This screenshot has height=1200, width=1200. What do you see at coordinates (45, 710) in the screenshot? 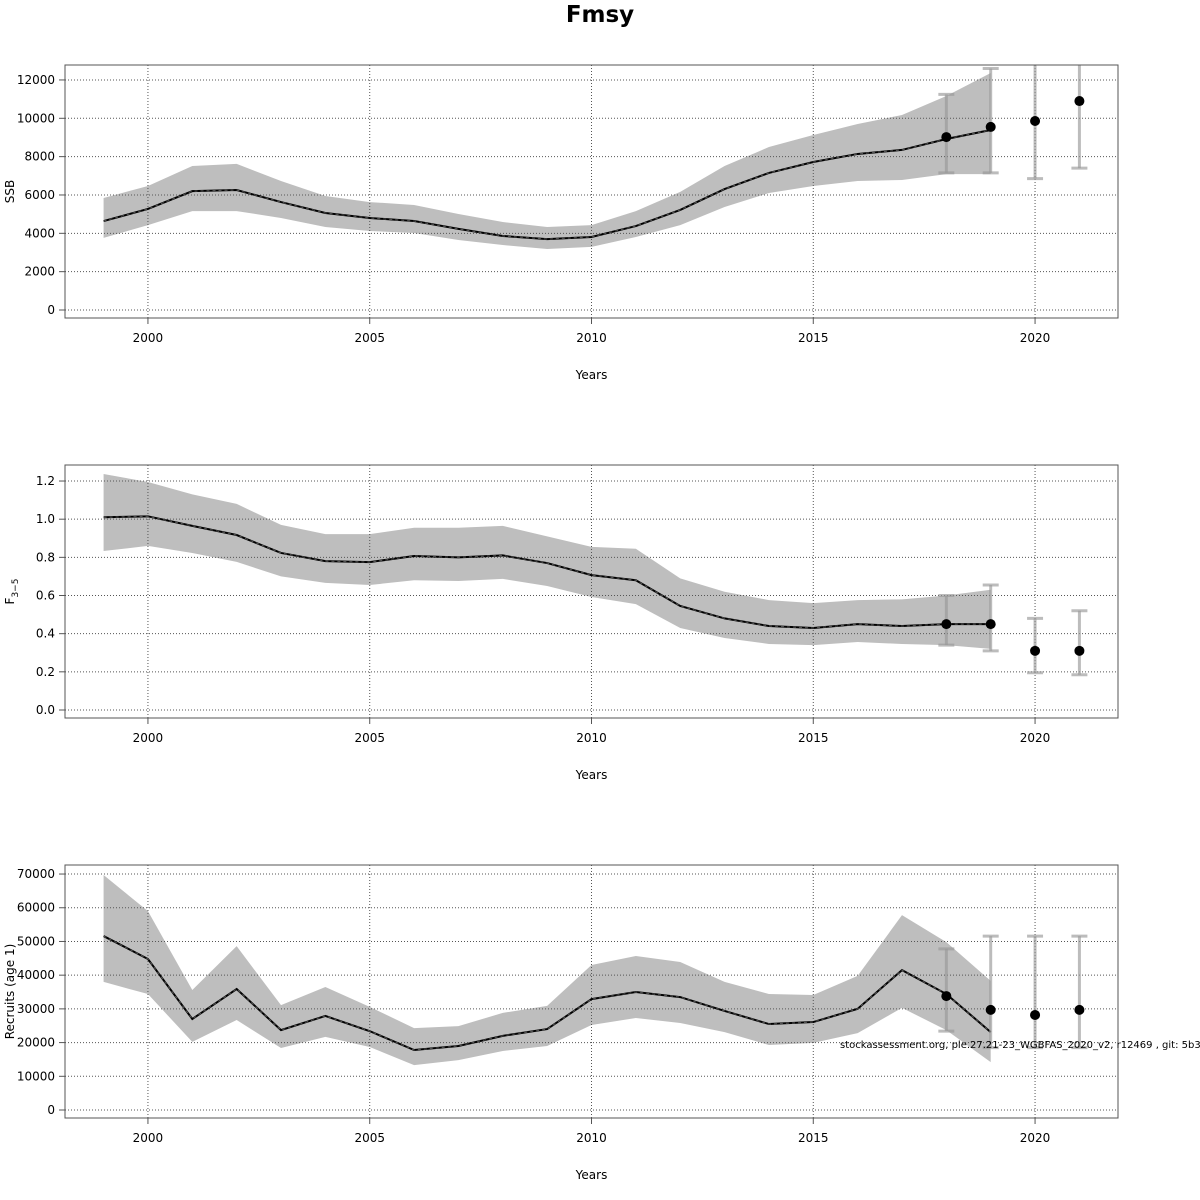
I see `y-tick-label: 0.0` at bounding box center [45, 710].